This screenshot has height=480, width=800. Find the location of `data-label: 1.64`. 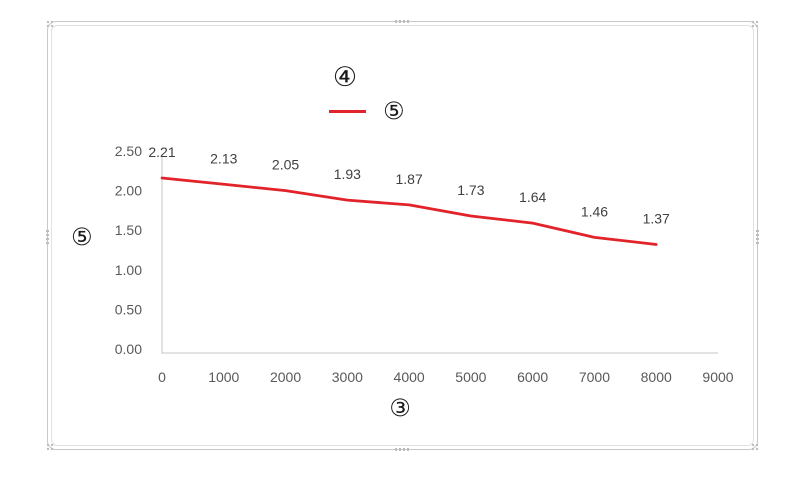

data-label: 1.64 is located at coordinates (532, 197).